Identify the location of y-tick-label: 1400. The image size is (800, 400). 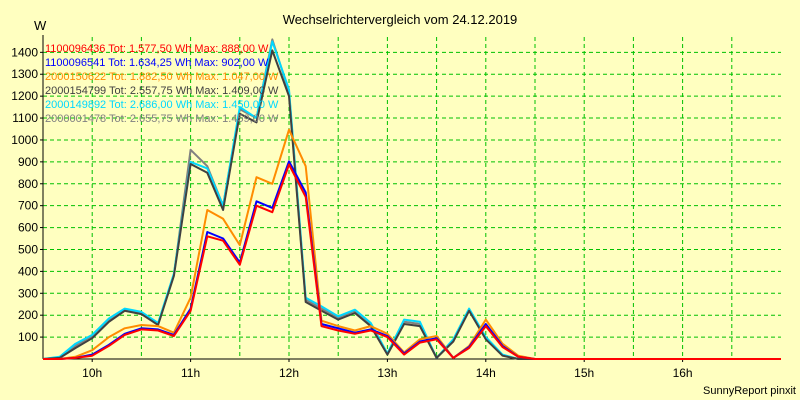
(24, 52).